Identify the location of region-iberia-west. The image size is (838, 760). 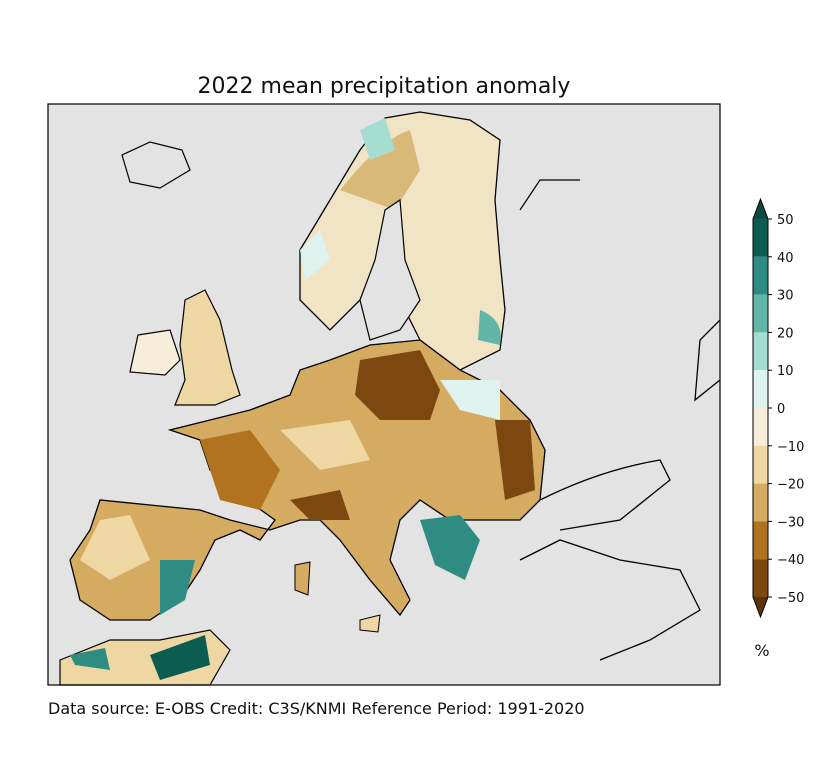
(115, 547).